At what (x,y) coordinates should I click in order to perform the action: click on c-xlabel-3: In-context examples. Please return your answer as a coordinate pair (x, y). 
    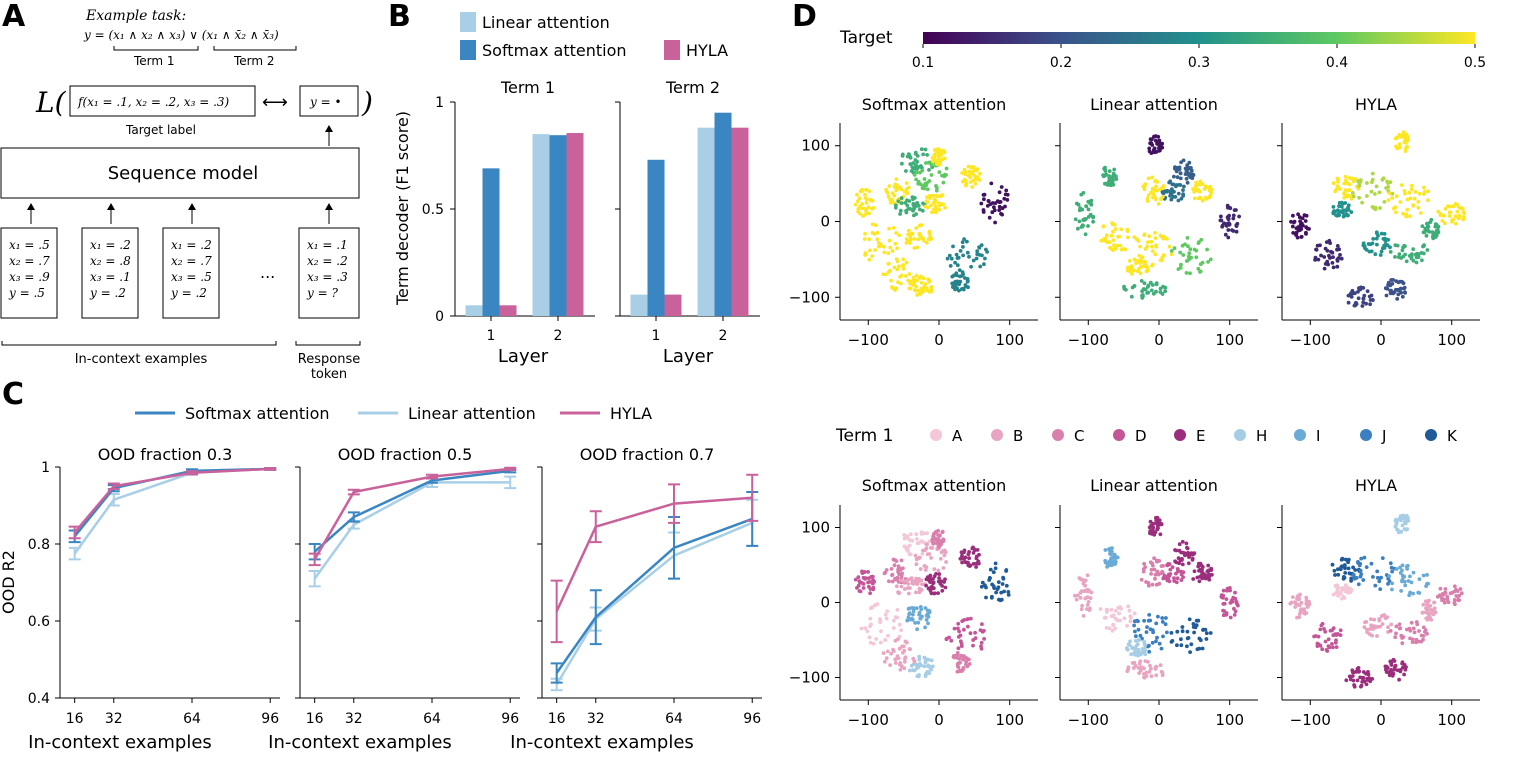
    Looking at the image, I should click on (602, 742).